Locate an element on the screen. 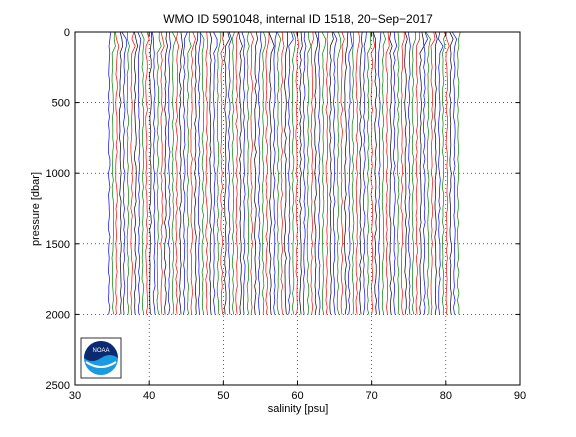 The image size is (576, 437). y-tick-label: 0 is located at coordinates (67, 33).